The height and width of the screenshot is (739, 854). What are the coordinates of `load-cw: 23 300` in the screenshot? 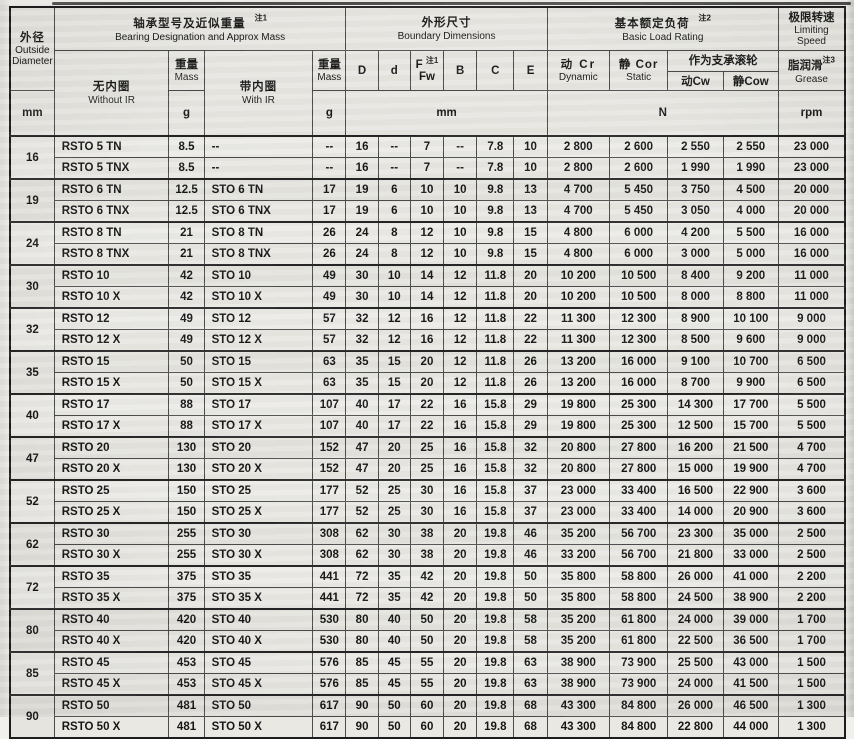 It's located at (695, 533).